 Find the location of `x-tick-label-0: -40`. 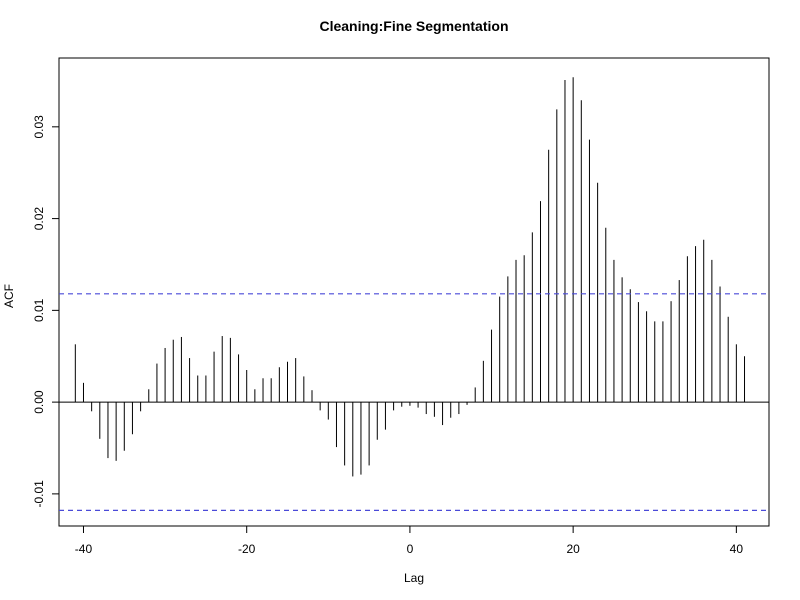

x-tick-label-0: -40 is located at coordinates (84, 549).